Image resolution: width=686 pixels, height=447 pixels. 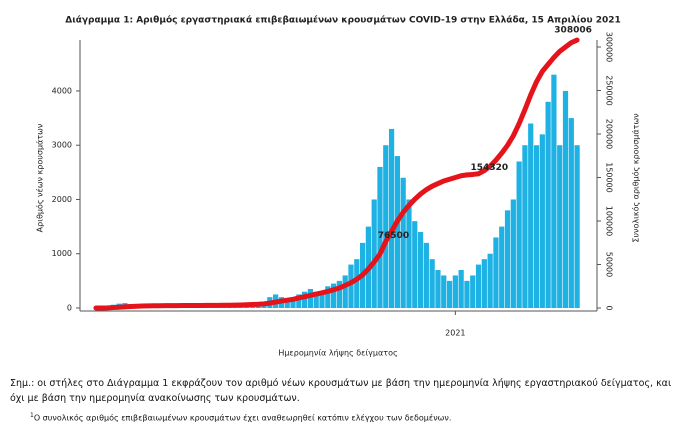 I want to click on y-axis-label: Αριθμός νέων κρουσμάτων, so click(x=40, y=177).